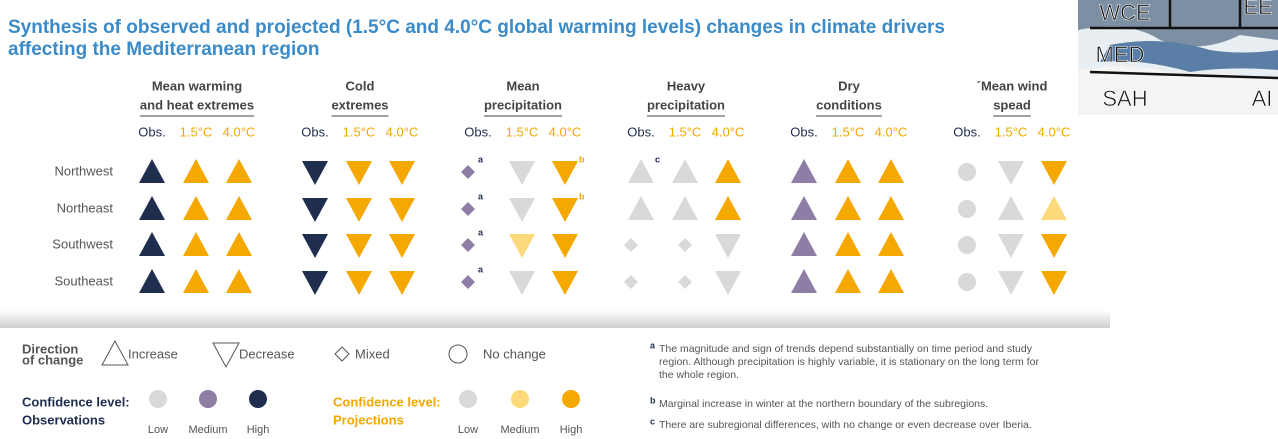 The width and height of the screenshot is (1278, 439). What do you see at coordinates (523, 104) in the screenshot?
I see `group-title: precipitation` at bounding box center [523, 104].